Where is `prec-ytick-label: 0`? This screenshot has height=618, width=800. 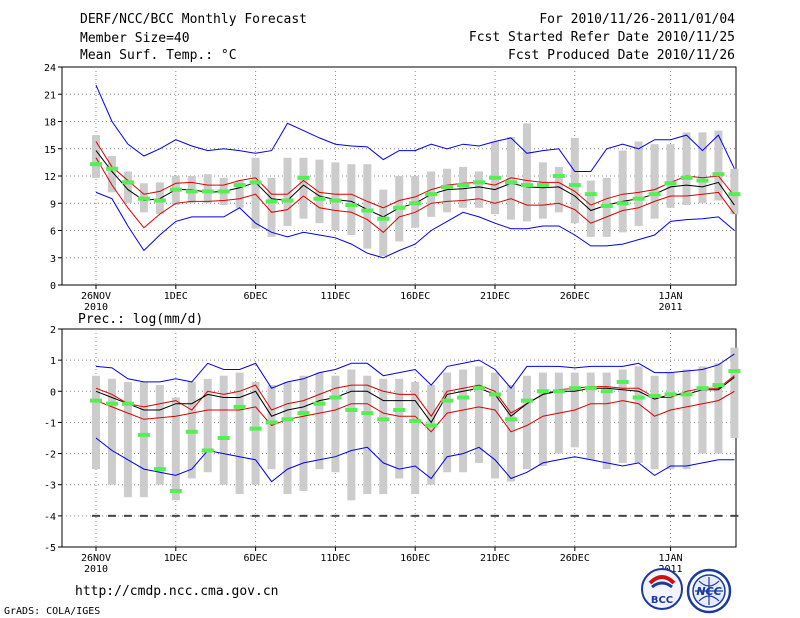 prec-ytick-label: 0 is located at coordinates (53, 392).